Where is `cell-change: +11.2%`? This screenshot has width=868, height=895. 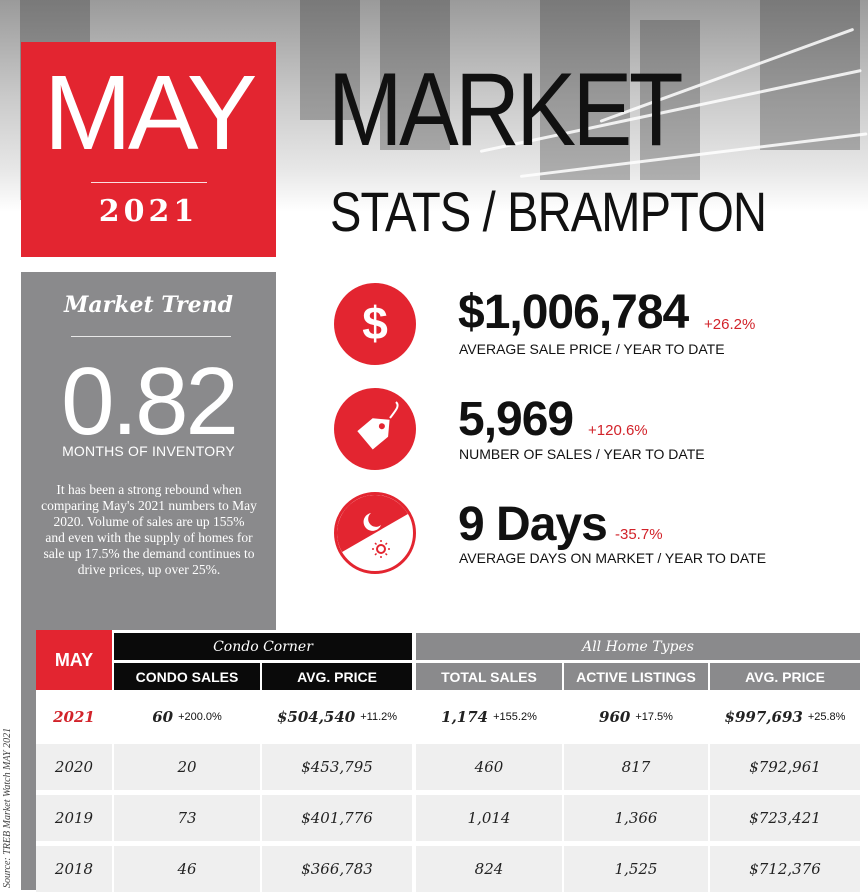
cell-change: +11.2% is located at coordinates (379, 717).